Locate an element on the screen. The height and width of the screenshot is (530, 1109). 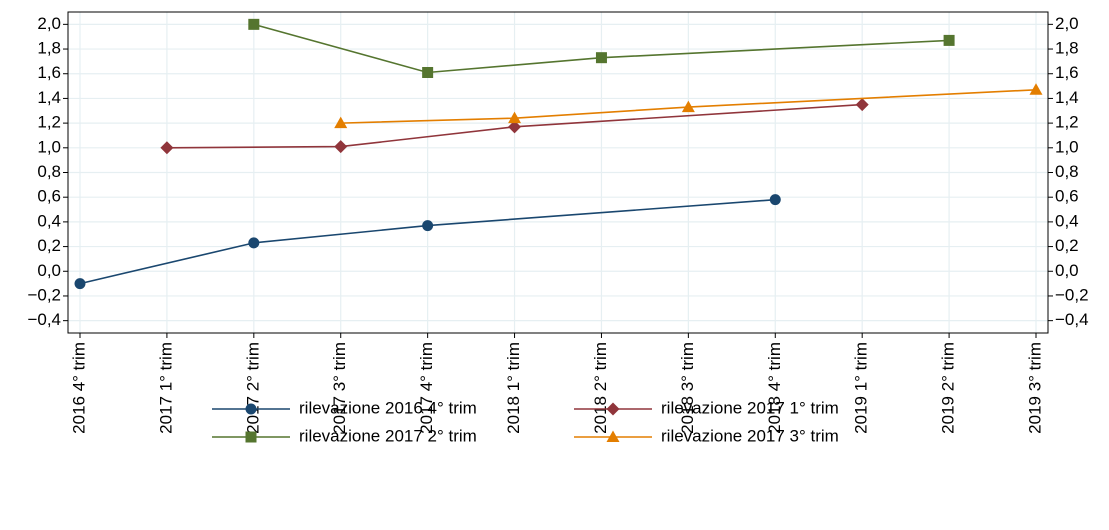
legend-label: rilevazione 2017 3° trim is located at coordinates (750, 435).